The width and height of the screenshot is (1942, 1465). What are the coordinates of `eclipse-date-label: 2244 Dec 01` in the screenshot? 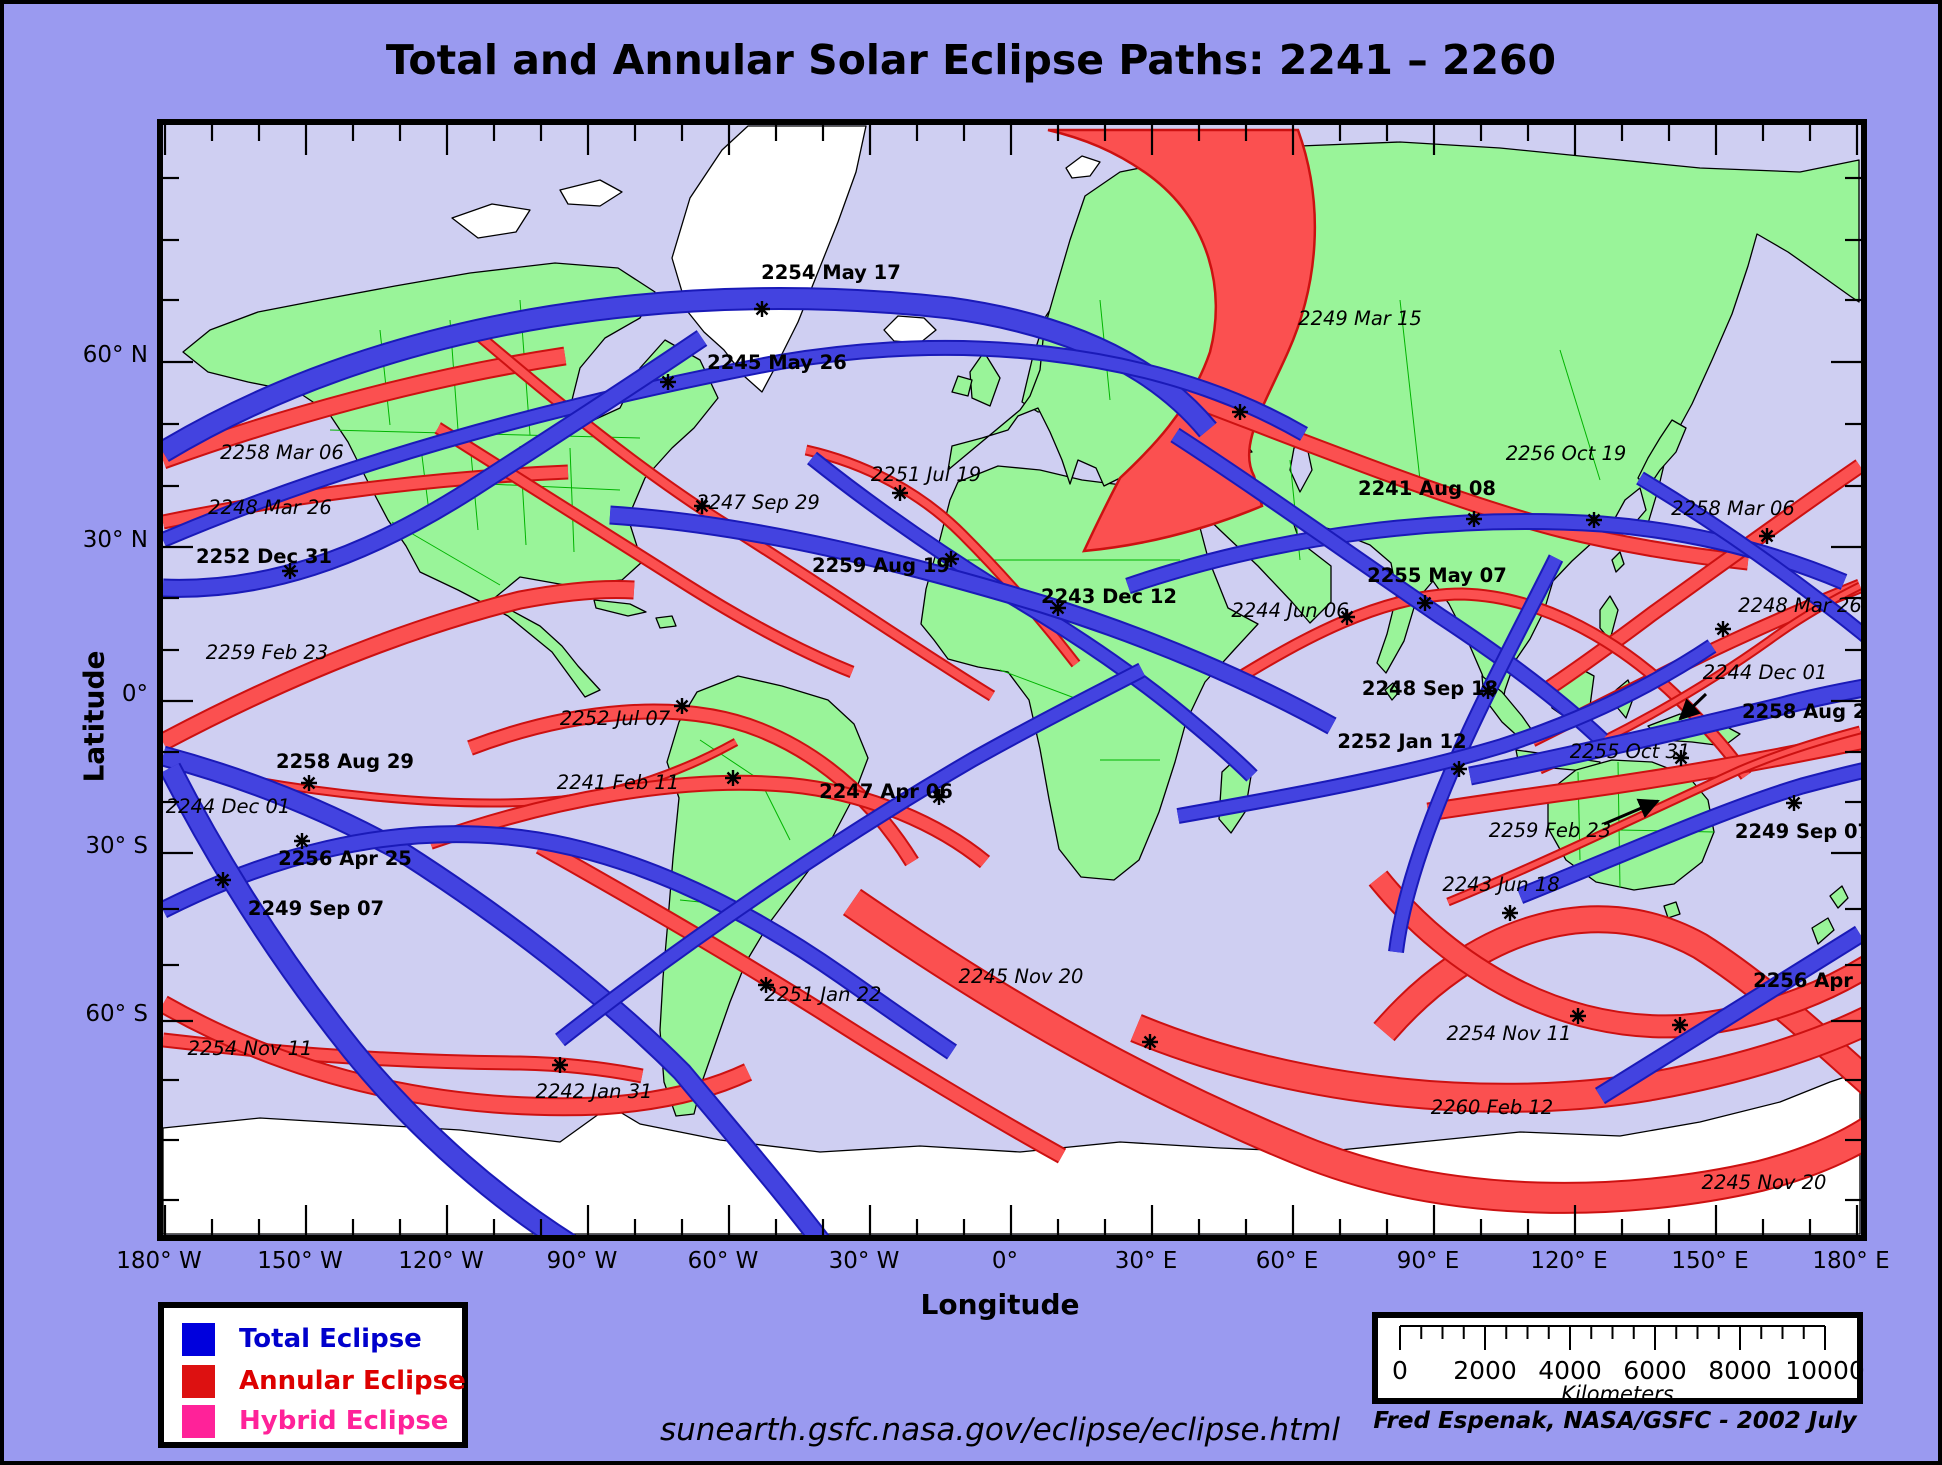 It's located at (228, 806).